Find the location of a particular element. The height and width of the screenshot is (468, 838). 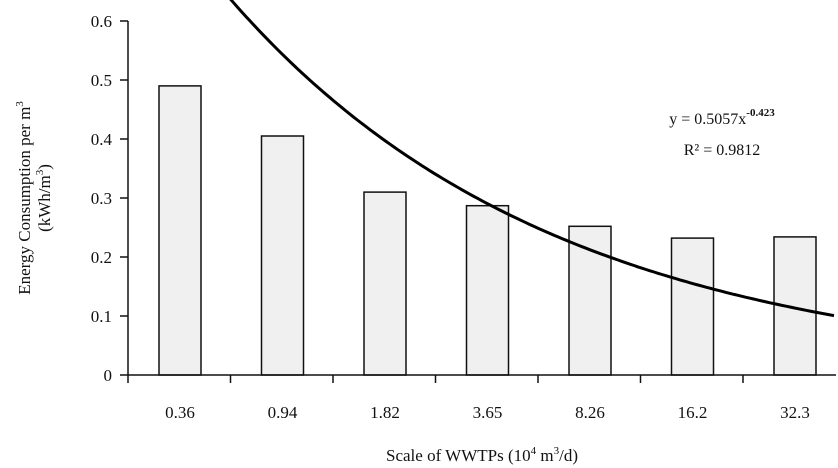

bar-0.94 is located at coordinates (282, 255).